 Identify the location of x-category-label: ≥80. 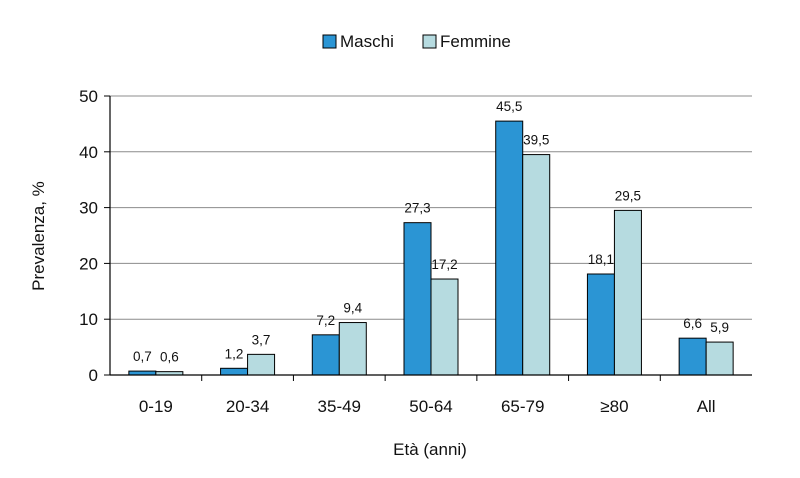
(614, 406).